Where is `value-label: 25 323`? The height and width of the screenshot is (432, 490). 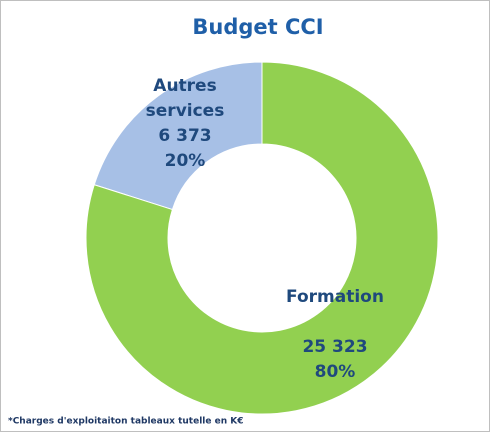
value-label: 25 323 is located at coordinates (334, 347).